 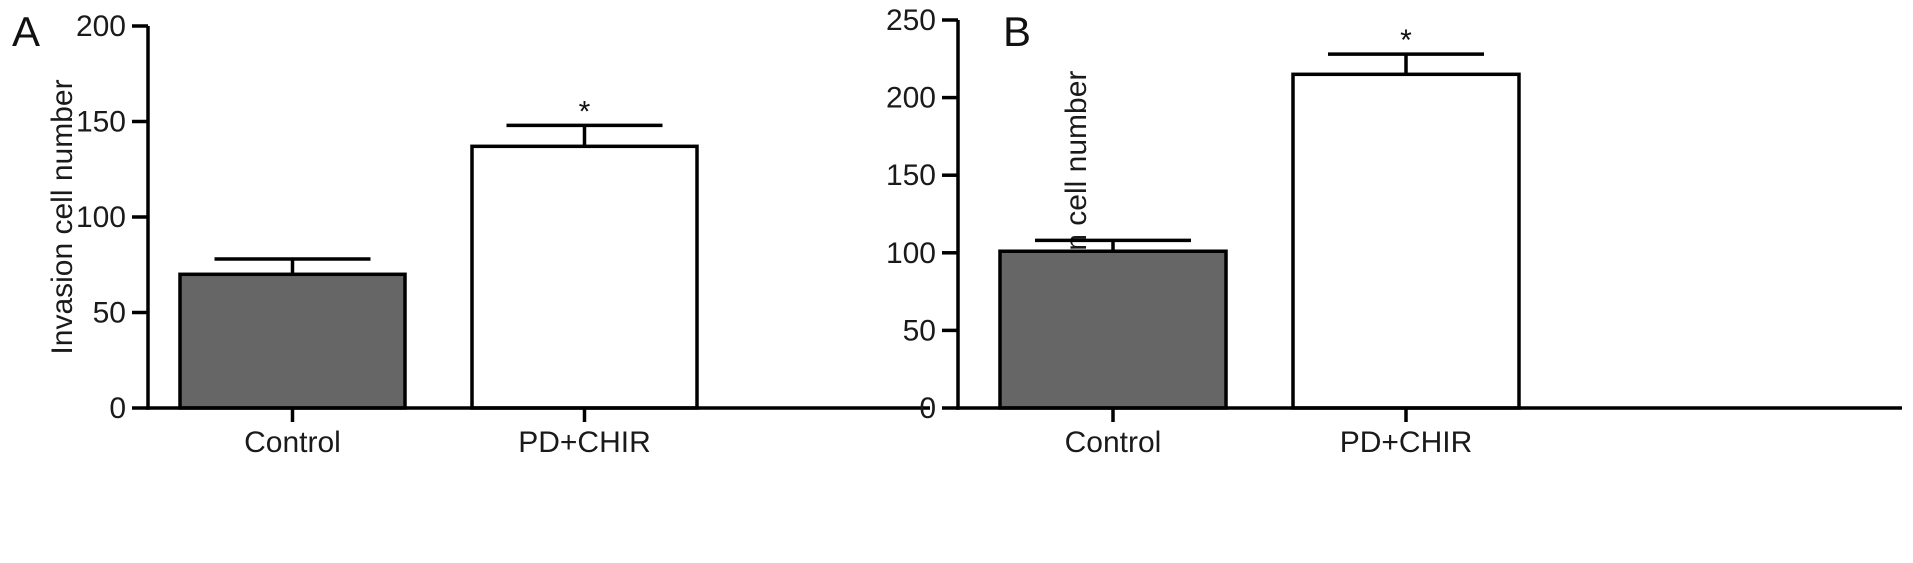 I want to click on y-tick-label: 250, so click(x=911, y=20).